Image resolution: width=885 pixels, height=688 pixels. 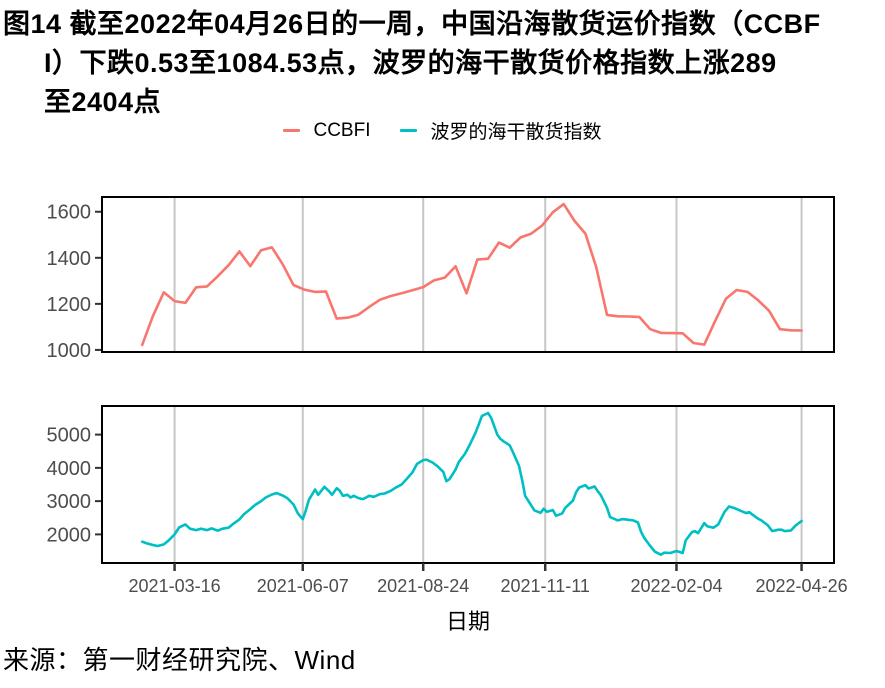 I want to click on x-tick-label: 2021-08-24, so click(x=423, y=586).